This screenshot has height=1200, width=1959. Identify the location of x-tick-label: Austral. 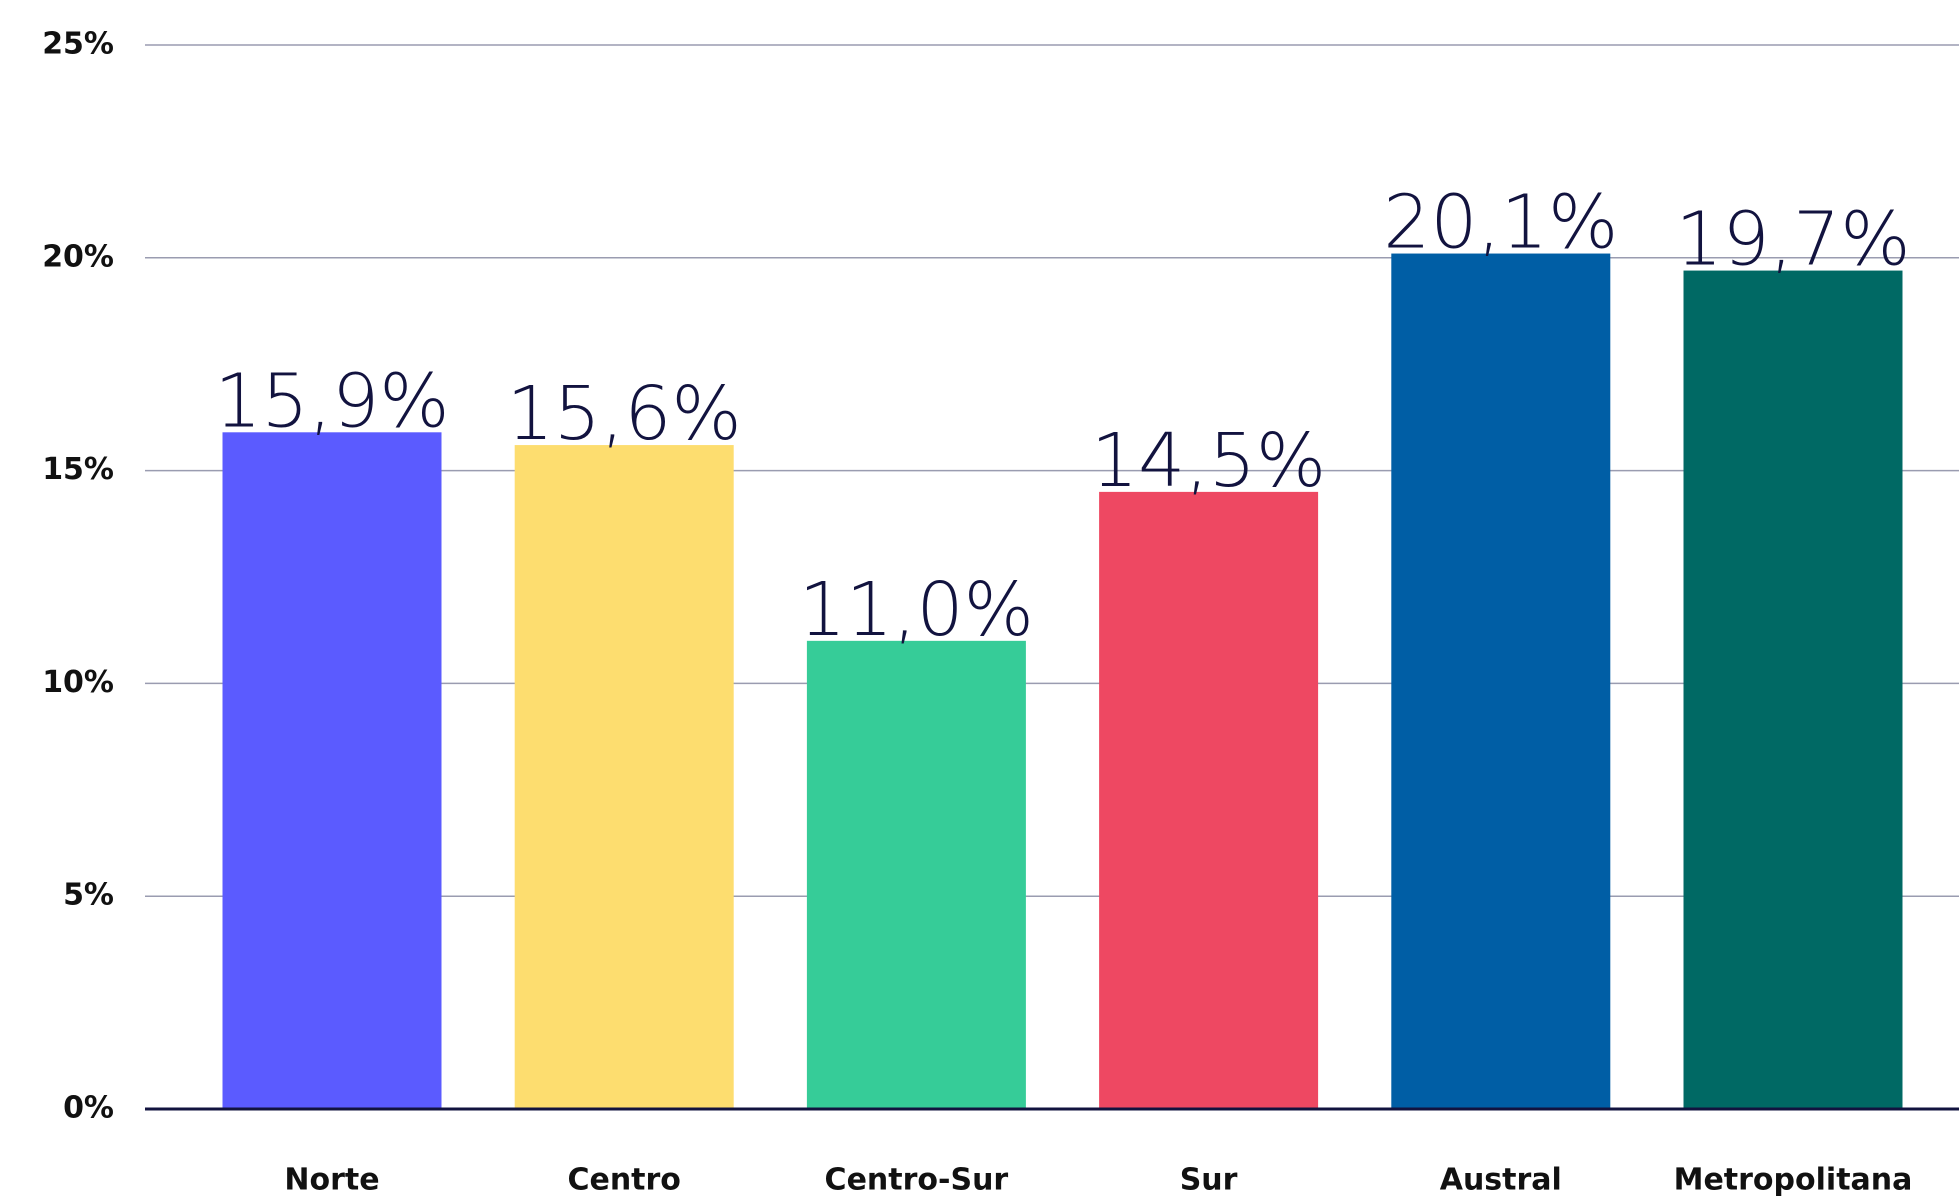
(1501, 1180).